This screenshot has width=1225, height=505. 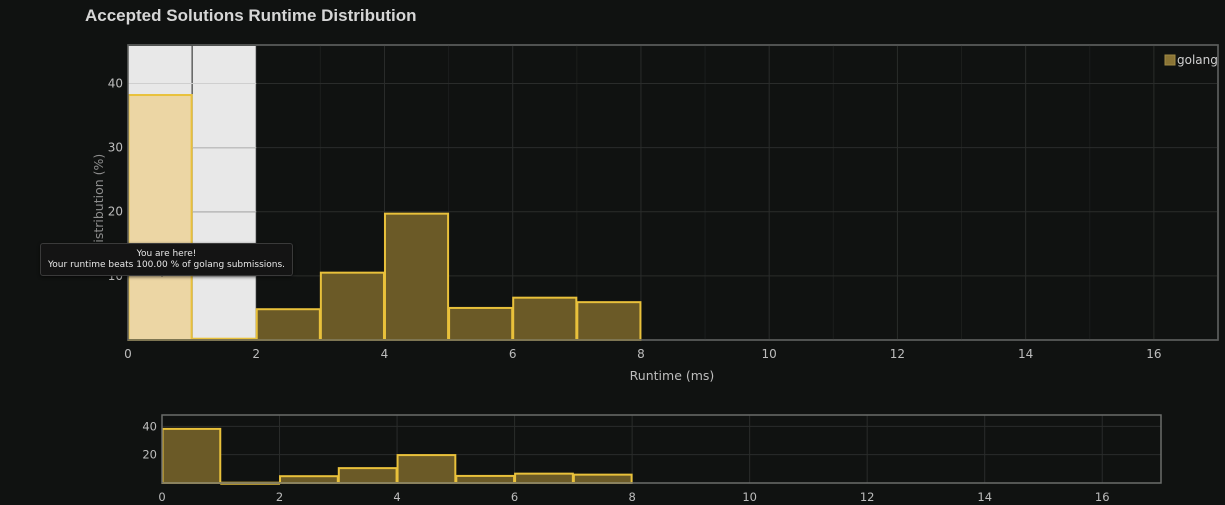 What do you see at coordinates (161, 497) in the screenshot?
I see `nav-x-tick-label: 0` at bounding box center [161, 497].